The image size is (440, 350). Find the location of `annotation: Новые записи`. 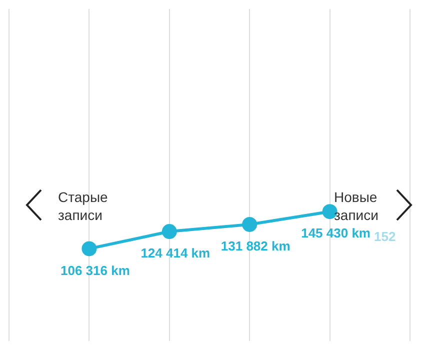

annotation: Новые записи is located at coordinates (357, 206).